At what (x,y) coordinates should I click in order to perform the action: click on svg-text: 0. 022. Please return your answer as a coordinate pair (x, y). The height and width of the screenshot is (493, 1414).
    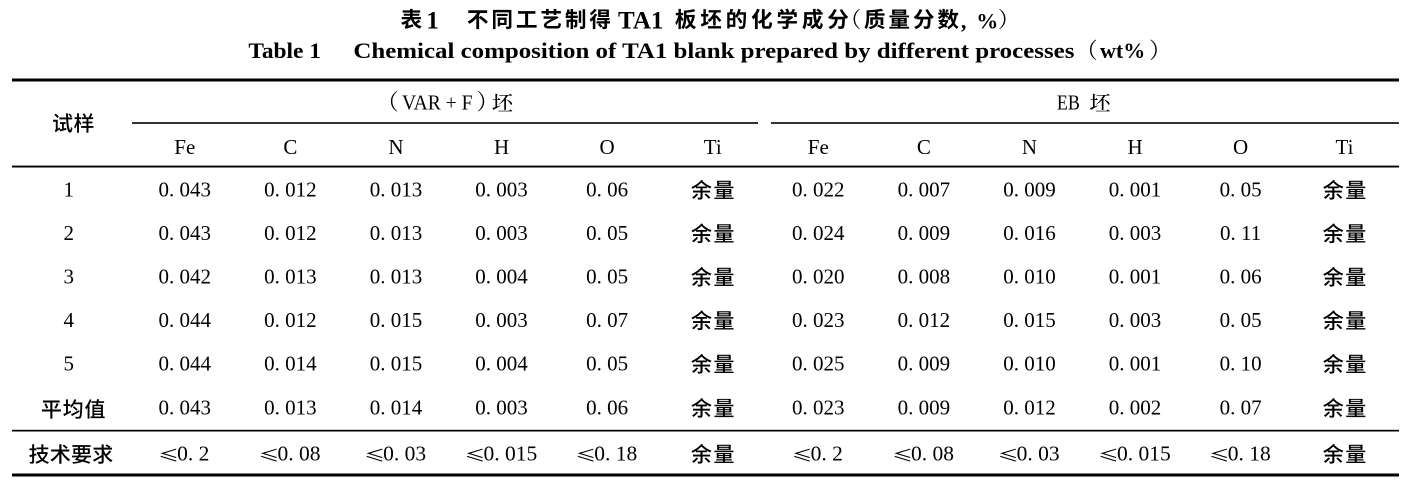
    Looking at the image, I should click on (818, 189).